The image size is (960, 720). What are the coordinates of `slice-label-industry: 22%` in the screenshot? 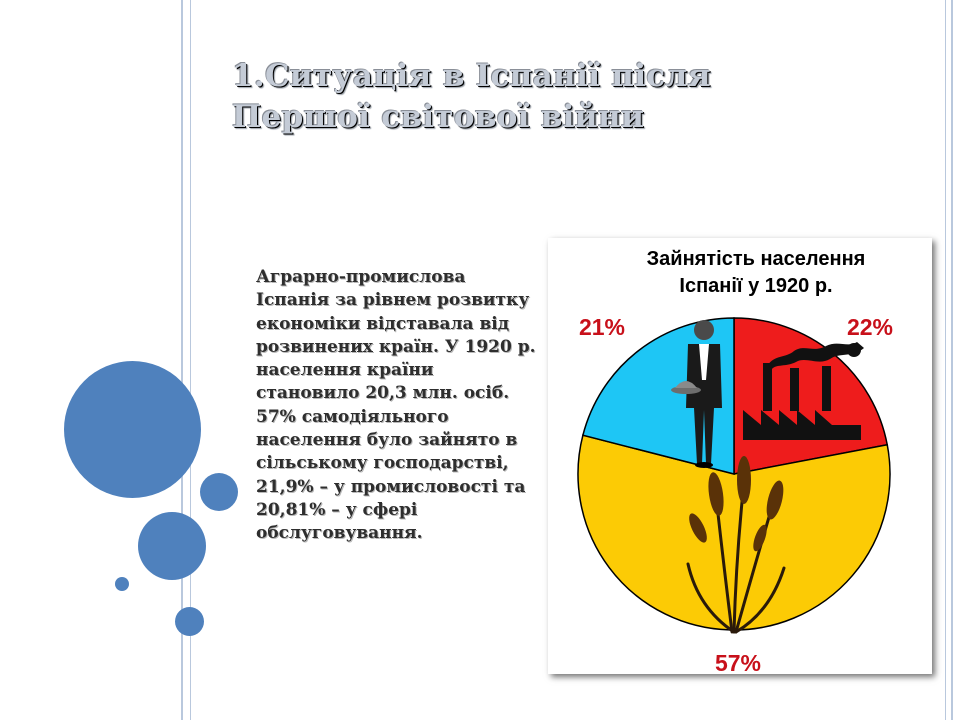 It's located at (870, 327).